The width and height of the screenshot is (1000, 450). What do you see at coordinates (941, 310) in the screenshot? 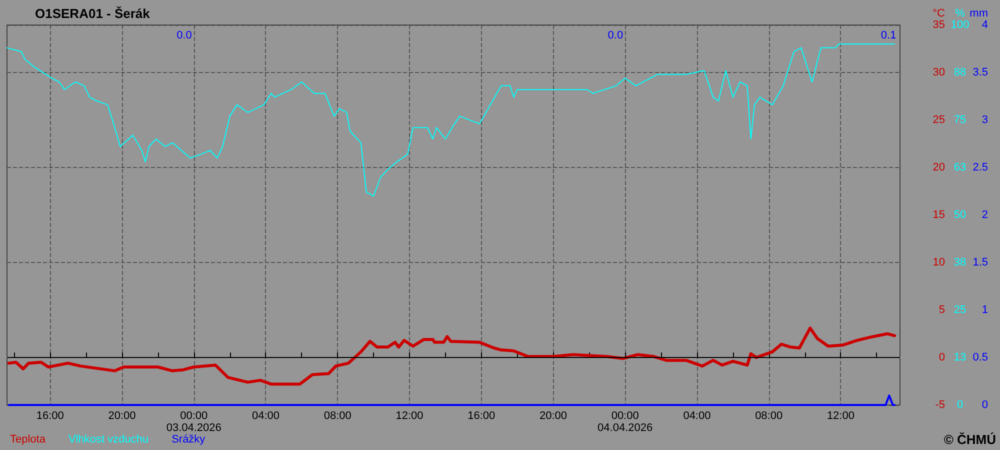
I see `y-tick-label: 5` at bounding box center [941, 310].